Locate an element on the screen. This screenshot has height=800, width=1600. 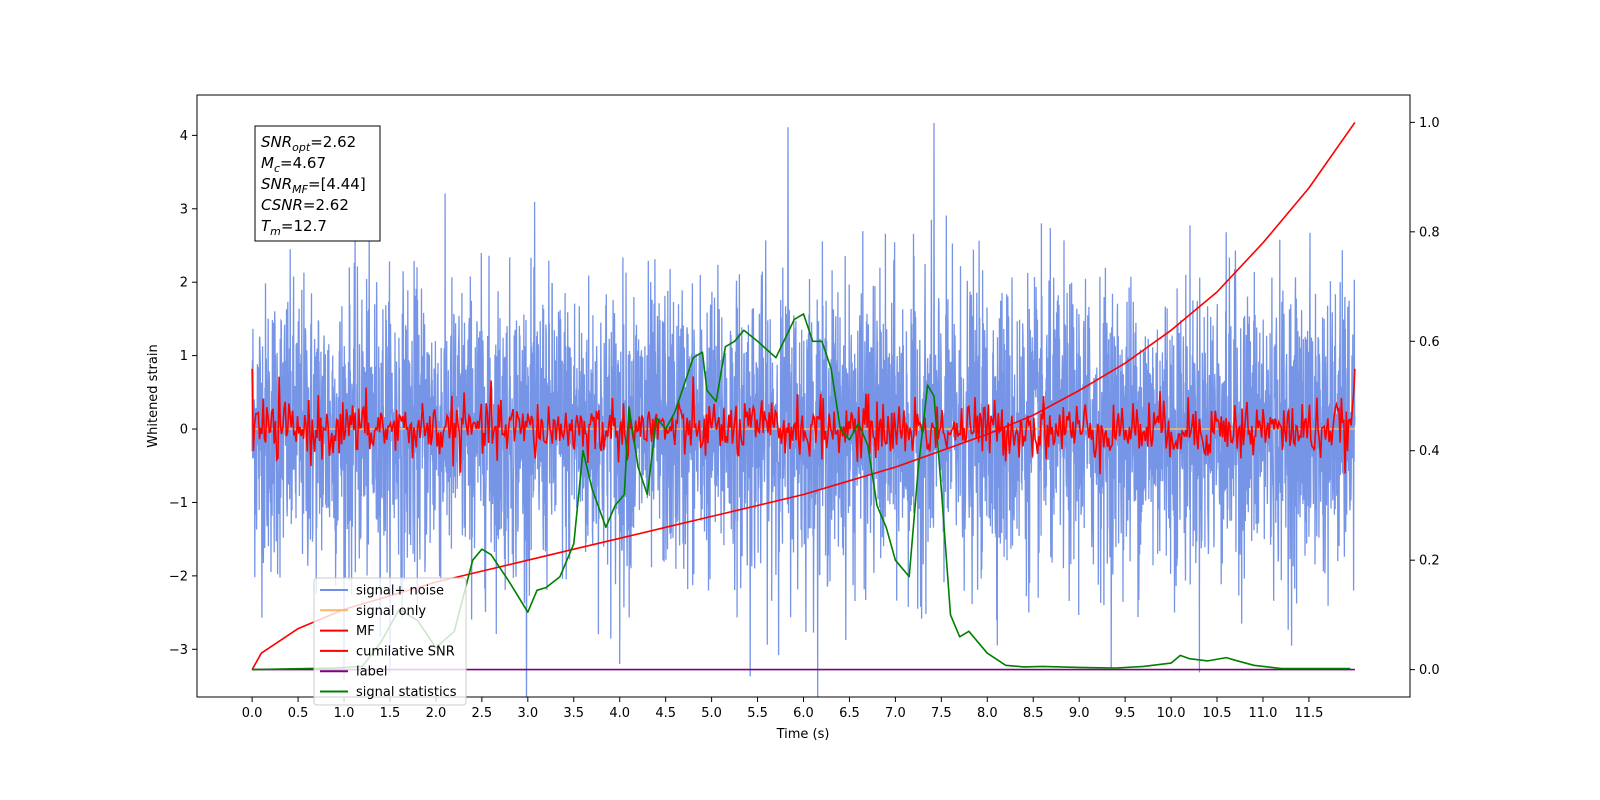
y2-tick-label: 0.0 is located at coordinates (1429, 670).